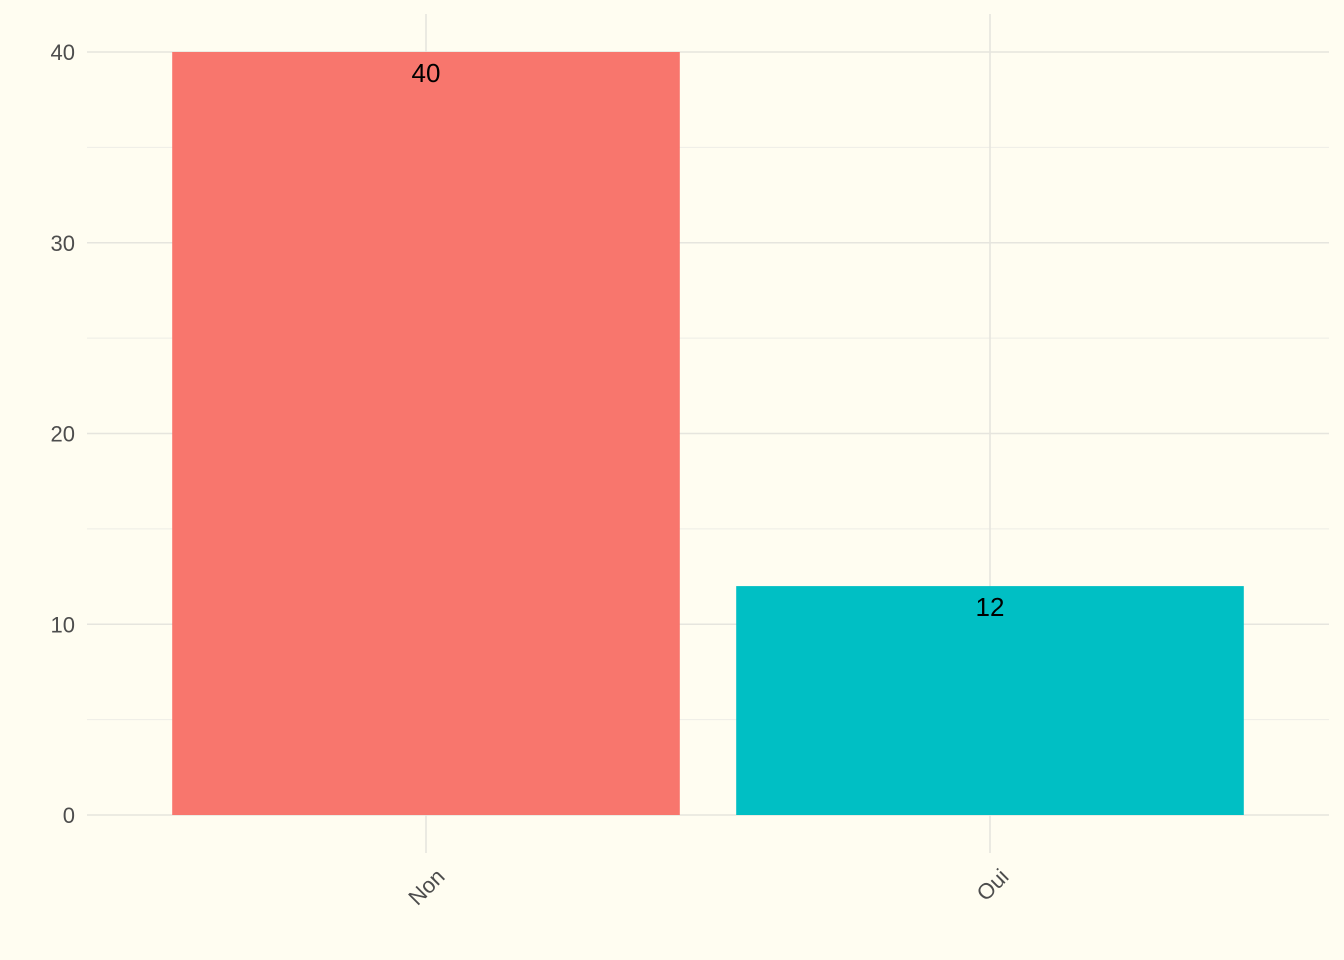 This screenshot has height=960, width=1344. Describe the element at coordinates (426, 887) in the screenshot. I see `x-tick-label: Non` at that location.